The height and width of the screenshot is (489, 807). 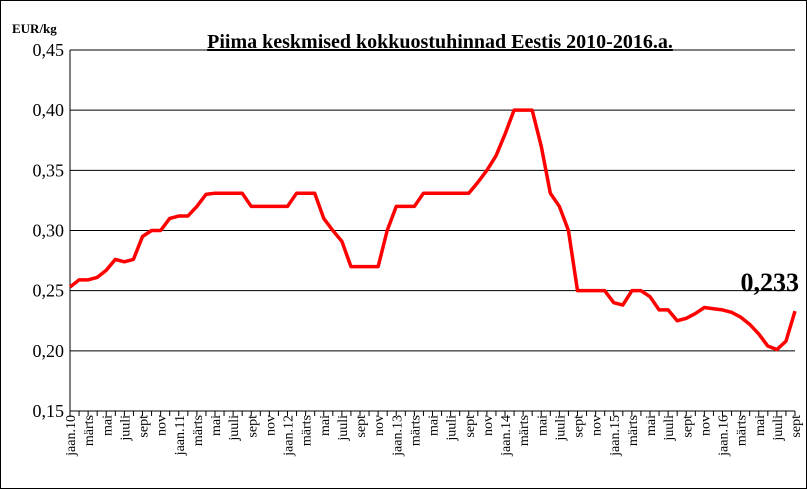 I want to click on x-tick-label: jaan.10, so click(x=71, y=436).